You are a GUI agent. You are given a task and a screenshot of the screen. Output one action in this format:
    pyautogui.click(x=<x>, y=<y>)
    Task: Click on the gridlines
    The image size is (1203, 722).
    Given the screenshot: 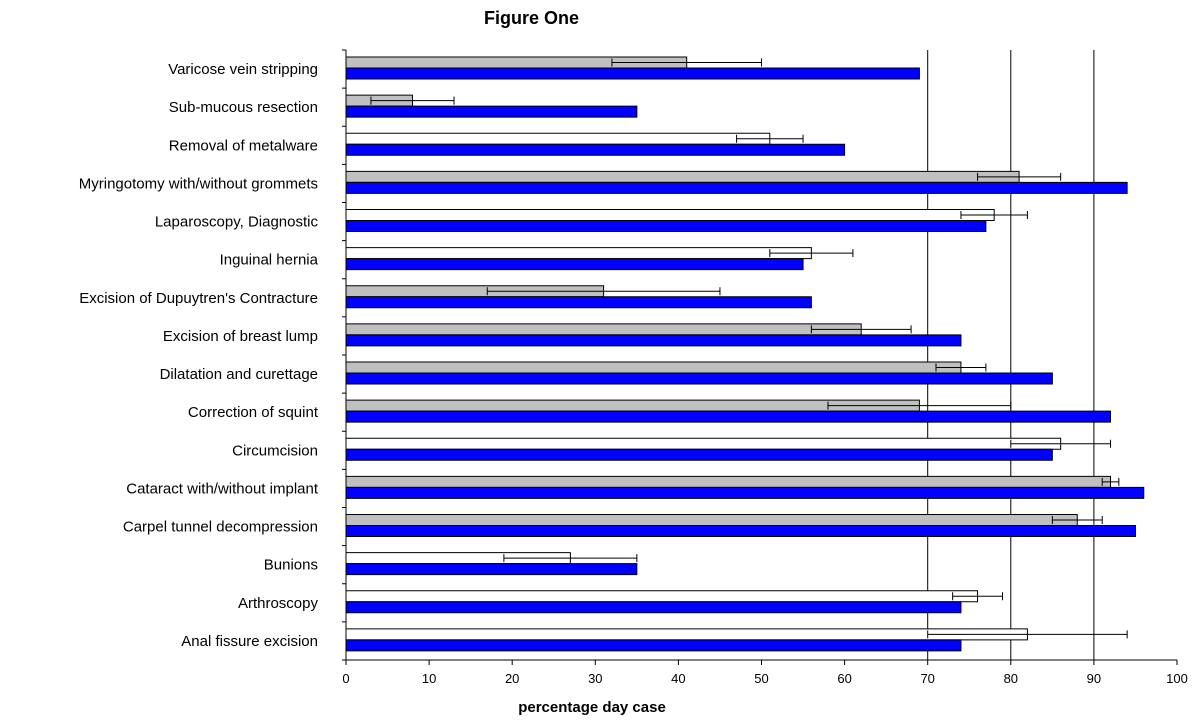 What is the action you would take?
    pyautogui.click(x=1011, y=355)
    